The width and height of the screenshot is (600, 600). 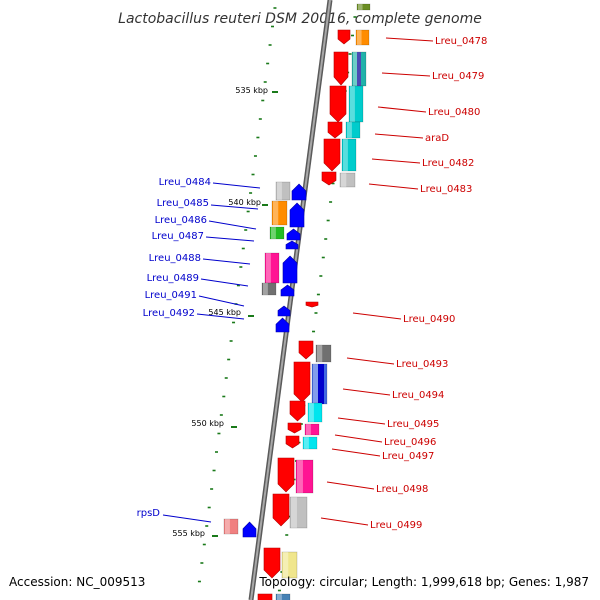 What do you see at coordinates (461, 41) in the screenshot?
I see `gene-label-lreu-0478: Lreu_0478` at bounding box center [461, 41].